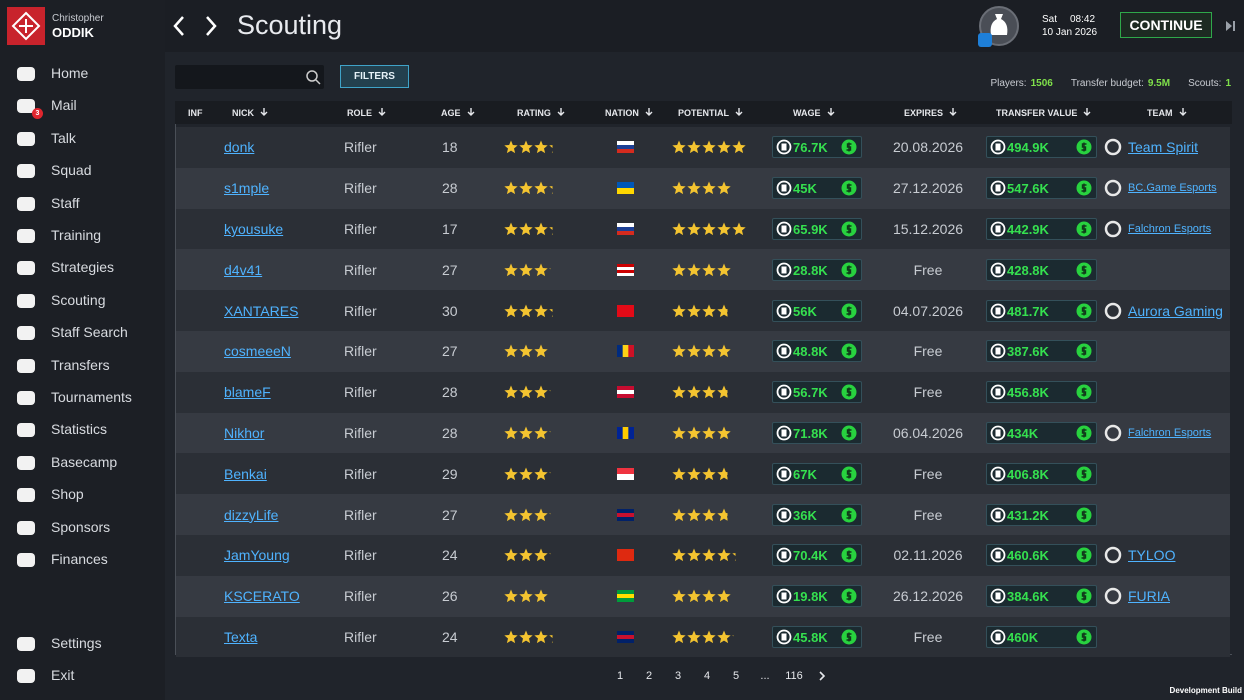 The width and height of the screenshot is (1244, 700). What do you see at coordinates (1149, 596) in the screenshot?
I see `team-name: FURIA` at bounding box center [1149, 596].